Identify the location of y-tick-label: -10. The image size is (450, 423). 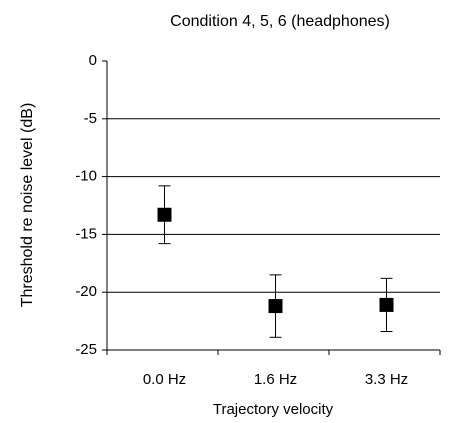
(86, 176).